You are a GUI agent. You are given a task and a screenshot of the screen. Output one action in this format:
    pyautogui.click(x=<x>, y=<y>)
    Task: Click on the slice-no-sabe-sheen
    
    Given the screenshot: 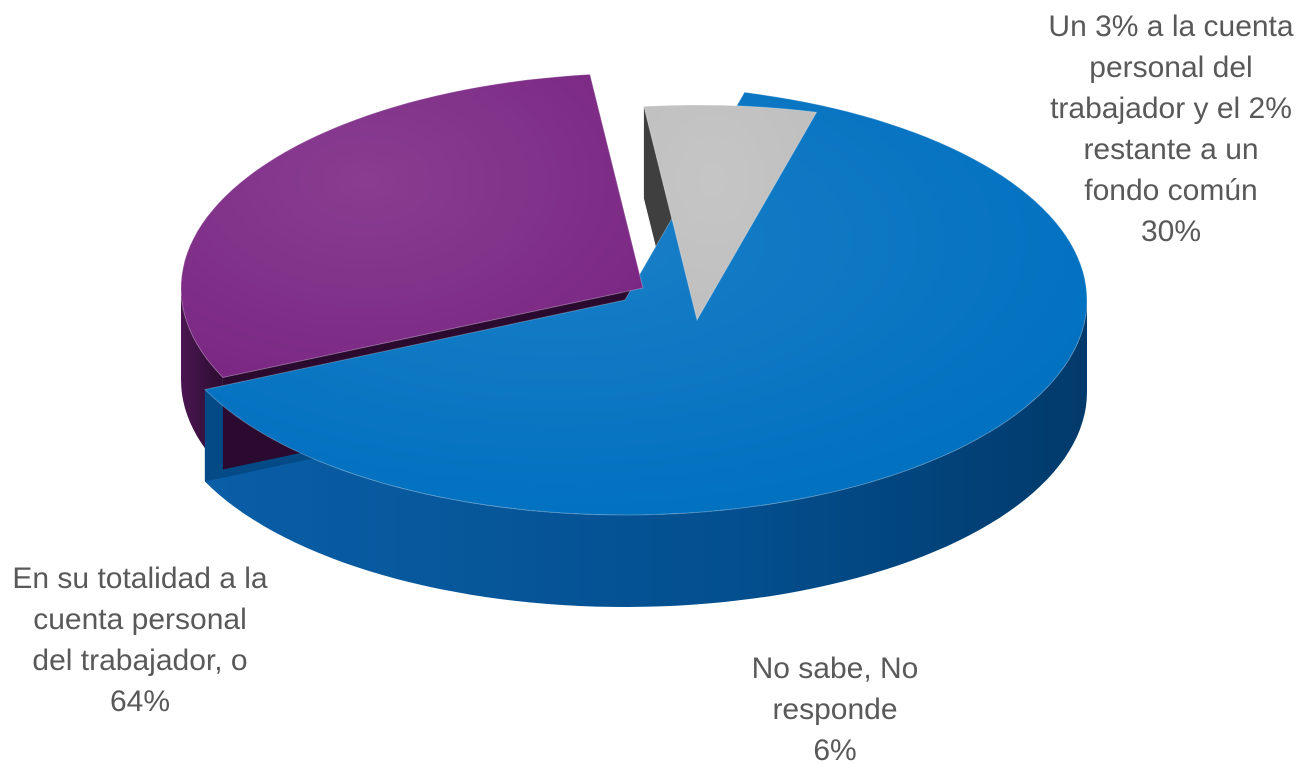 What is the action you would take?
    pyautogui.click(x=730, y=212)
    